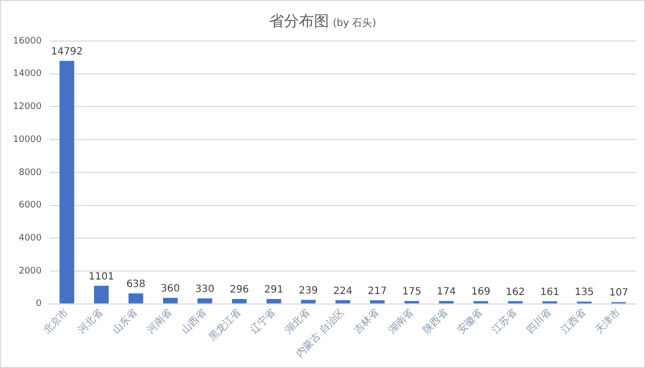 Image resolution: width=645 pixels, height=368 pixels. Describe the element at coordinates (101, 276) in the screenshot. I see `data-label: 1101` at that location.